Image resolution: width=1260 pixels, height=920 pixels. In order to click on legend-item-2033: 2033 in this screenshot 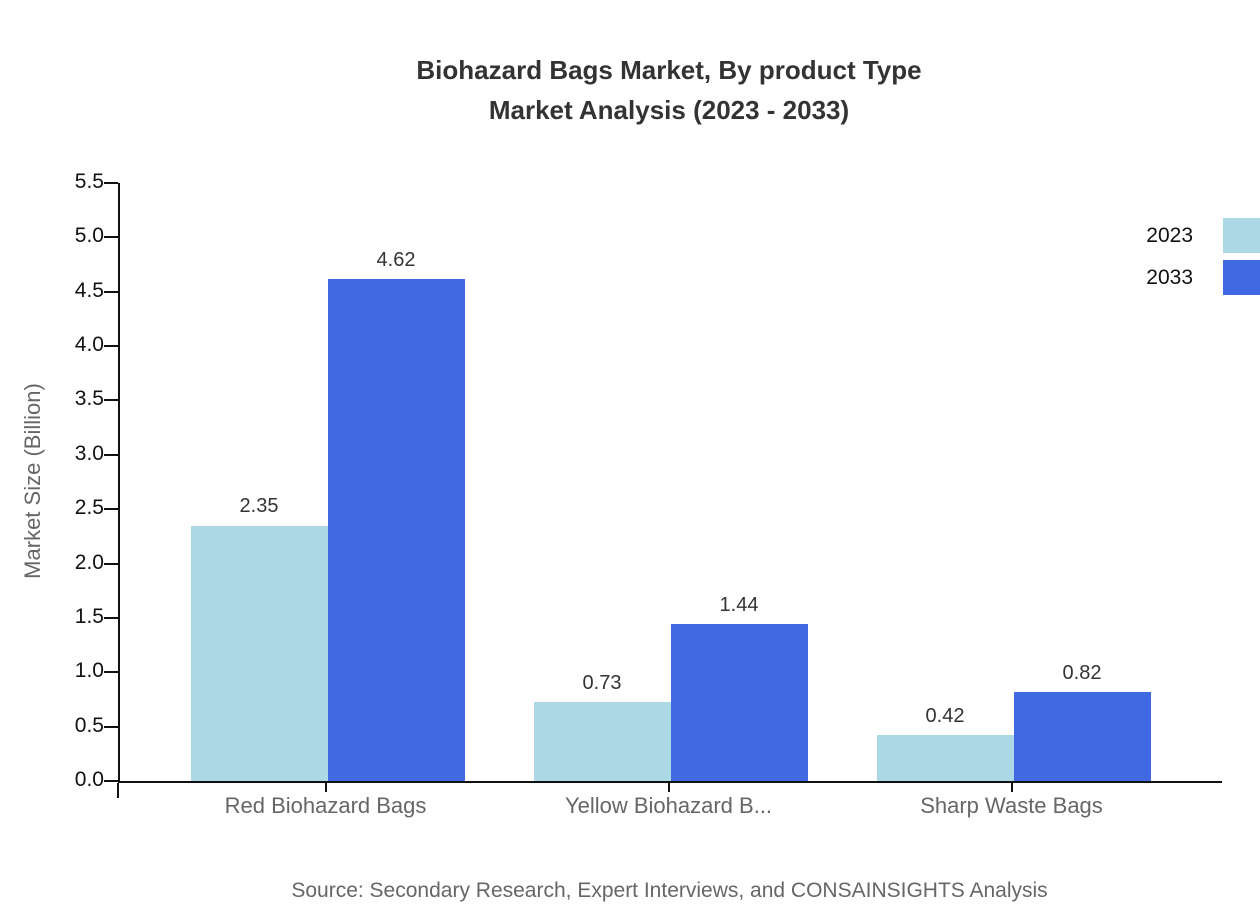, I will do `click(1203, 277)`.